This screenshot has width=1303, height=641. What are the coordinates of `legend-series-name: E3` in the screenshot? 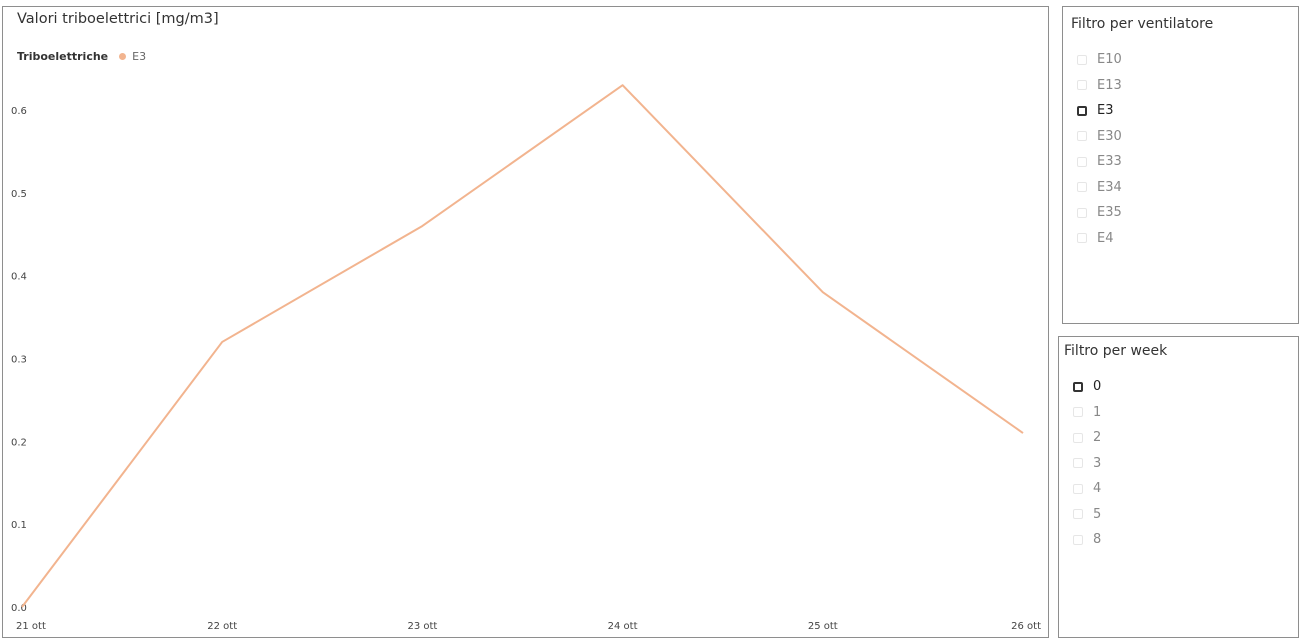 It's located at (139, 56).